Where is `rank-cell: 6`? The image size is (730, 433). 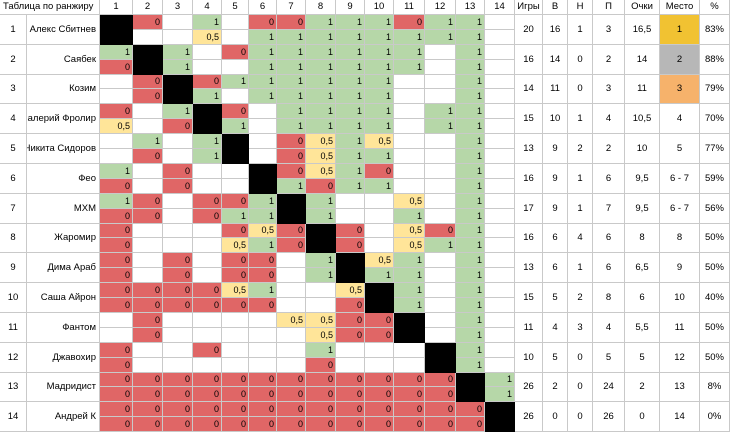
rank-cell: 6 is located at coordinates (13, 179).